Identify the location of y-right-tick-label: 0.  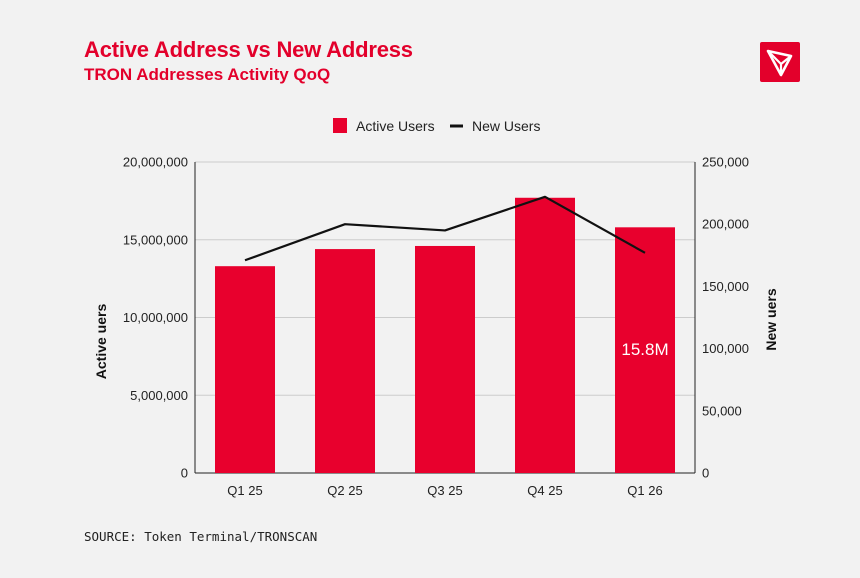
(705, 473).